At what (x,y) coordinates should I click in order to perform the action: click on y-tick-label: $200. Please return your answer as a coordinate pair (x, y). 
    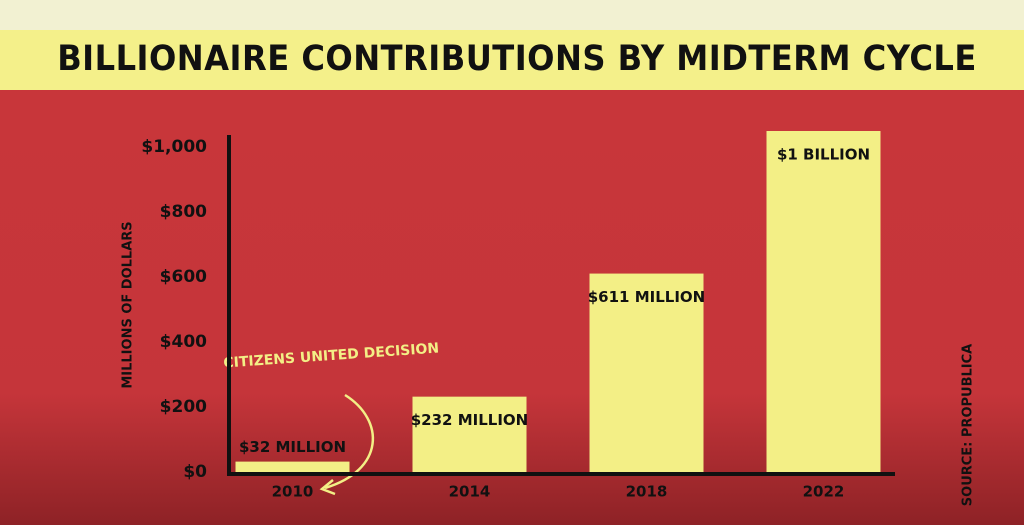
    Looking at the image, I should click on (183, 407).